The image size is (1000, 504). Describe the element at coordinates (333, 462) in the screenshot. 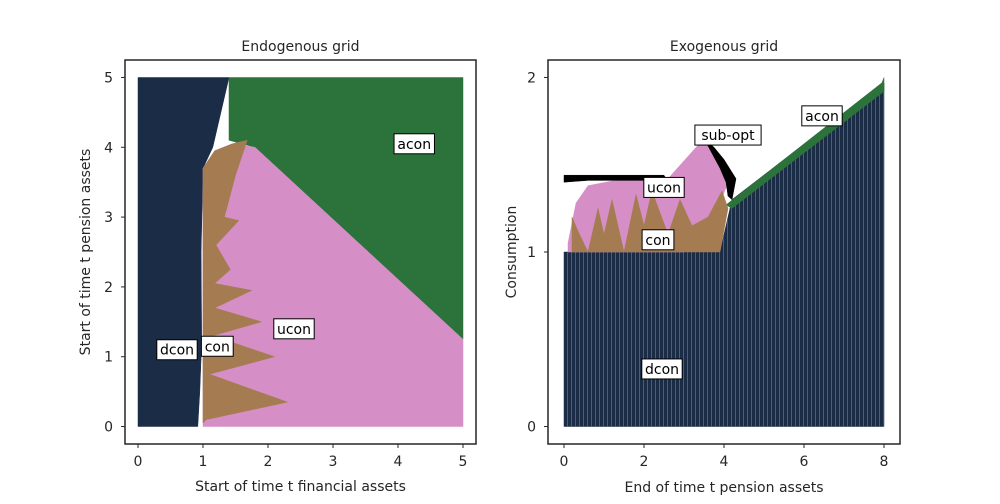

I see `endogenous-x-tick-label: 3` at that location.